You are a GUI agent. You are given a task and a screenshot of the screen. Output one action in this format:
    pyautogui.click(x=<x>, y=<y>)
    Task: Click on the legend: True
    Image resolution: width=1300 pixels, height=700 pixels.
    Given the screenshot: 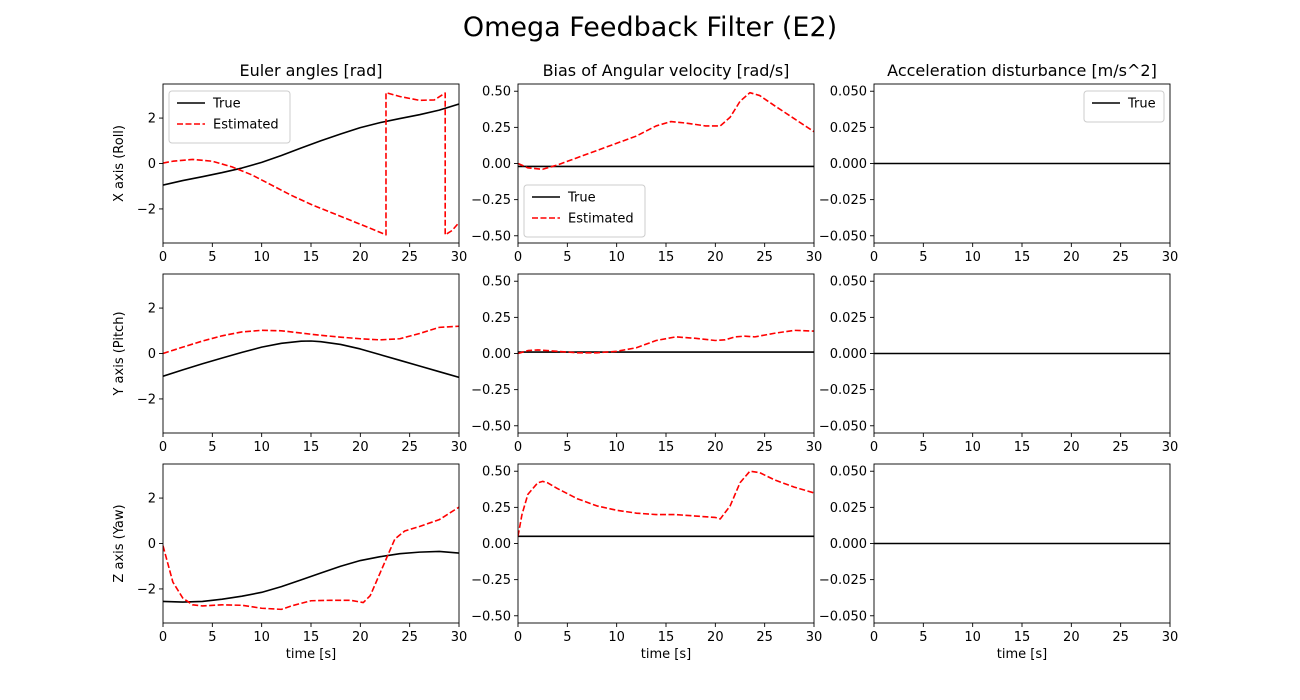 What is the action you would take?
    pyautogui.click(x=1124, y=106)
    